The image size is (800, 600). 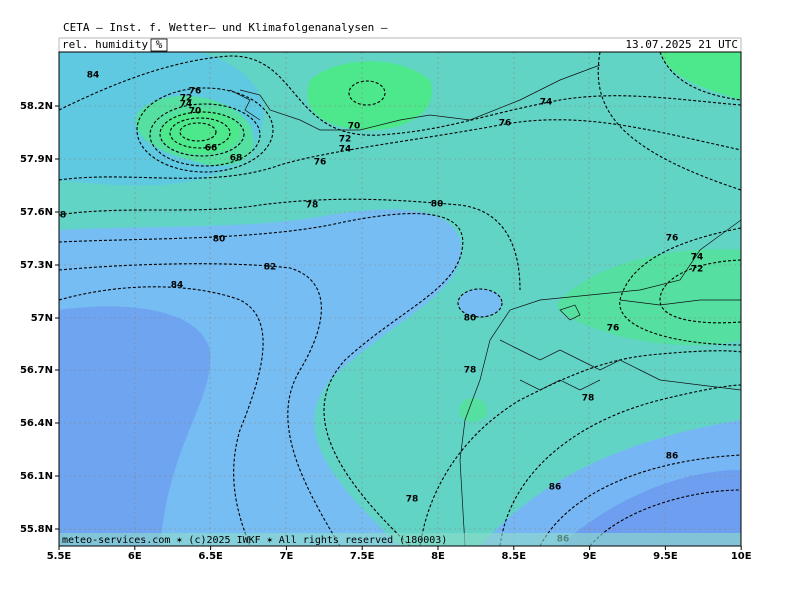 What do you see at coordinates (236, 159) in the screenshot?
I see `contour-label: 68` at bounding box center [236, 159].